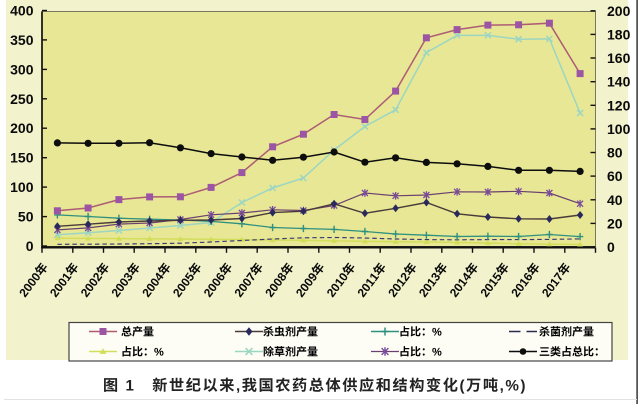 This screenshot has width=640, height=404. I want to click on svg-text: 40, so click(615, 200).